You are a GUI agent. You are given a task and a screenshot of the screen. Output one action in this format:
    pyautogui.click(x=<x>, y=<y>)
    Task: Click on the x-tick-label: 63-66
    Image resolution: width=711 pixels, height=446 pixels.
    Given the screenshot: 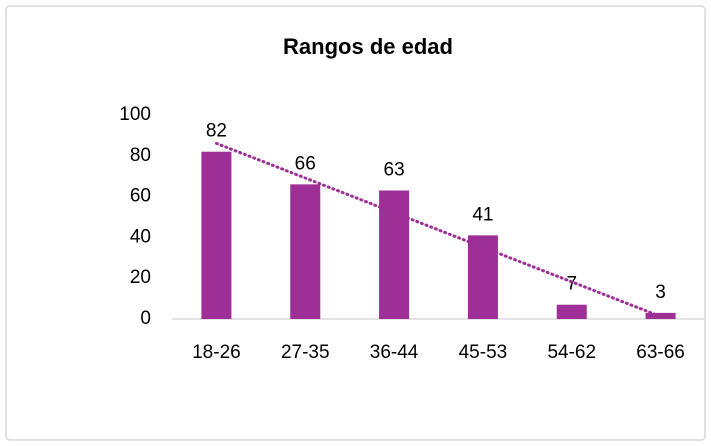 What is the action you would take?
    pyautogui.click(x=660, y=352)
    